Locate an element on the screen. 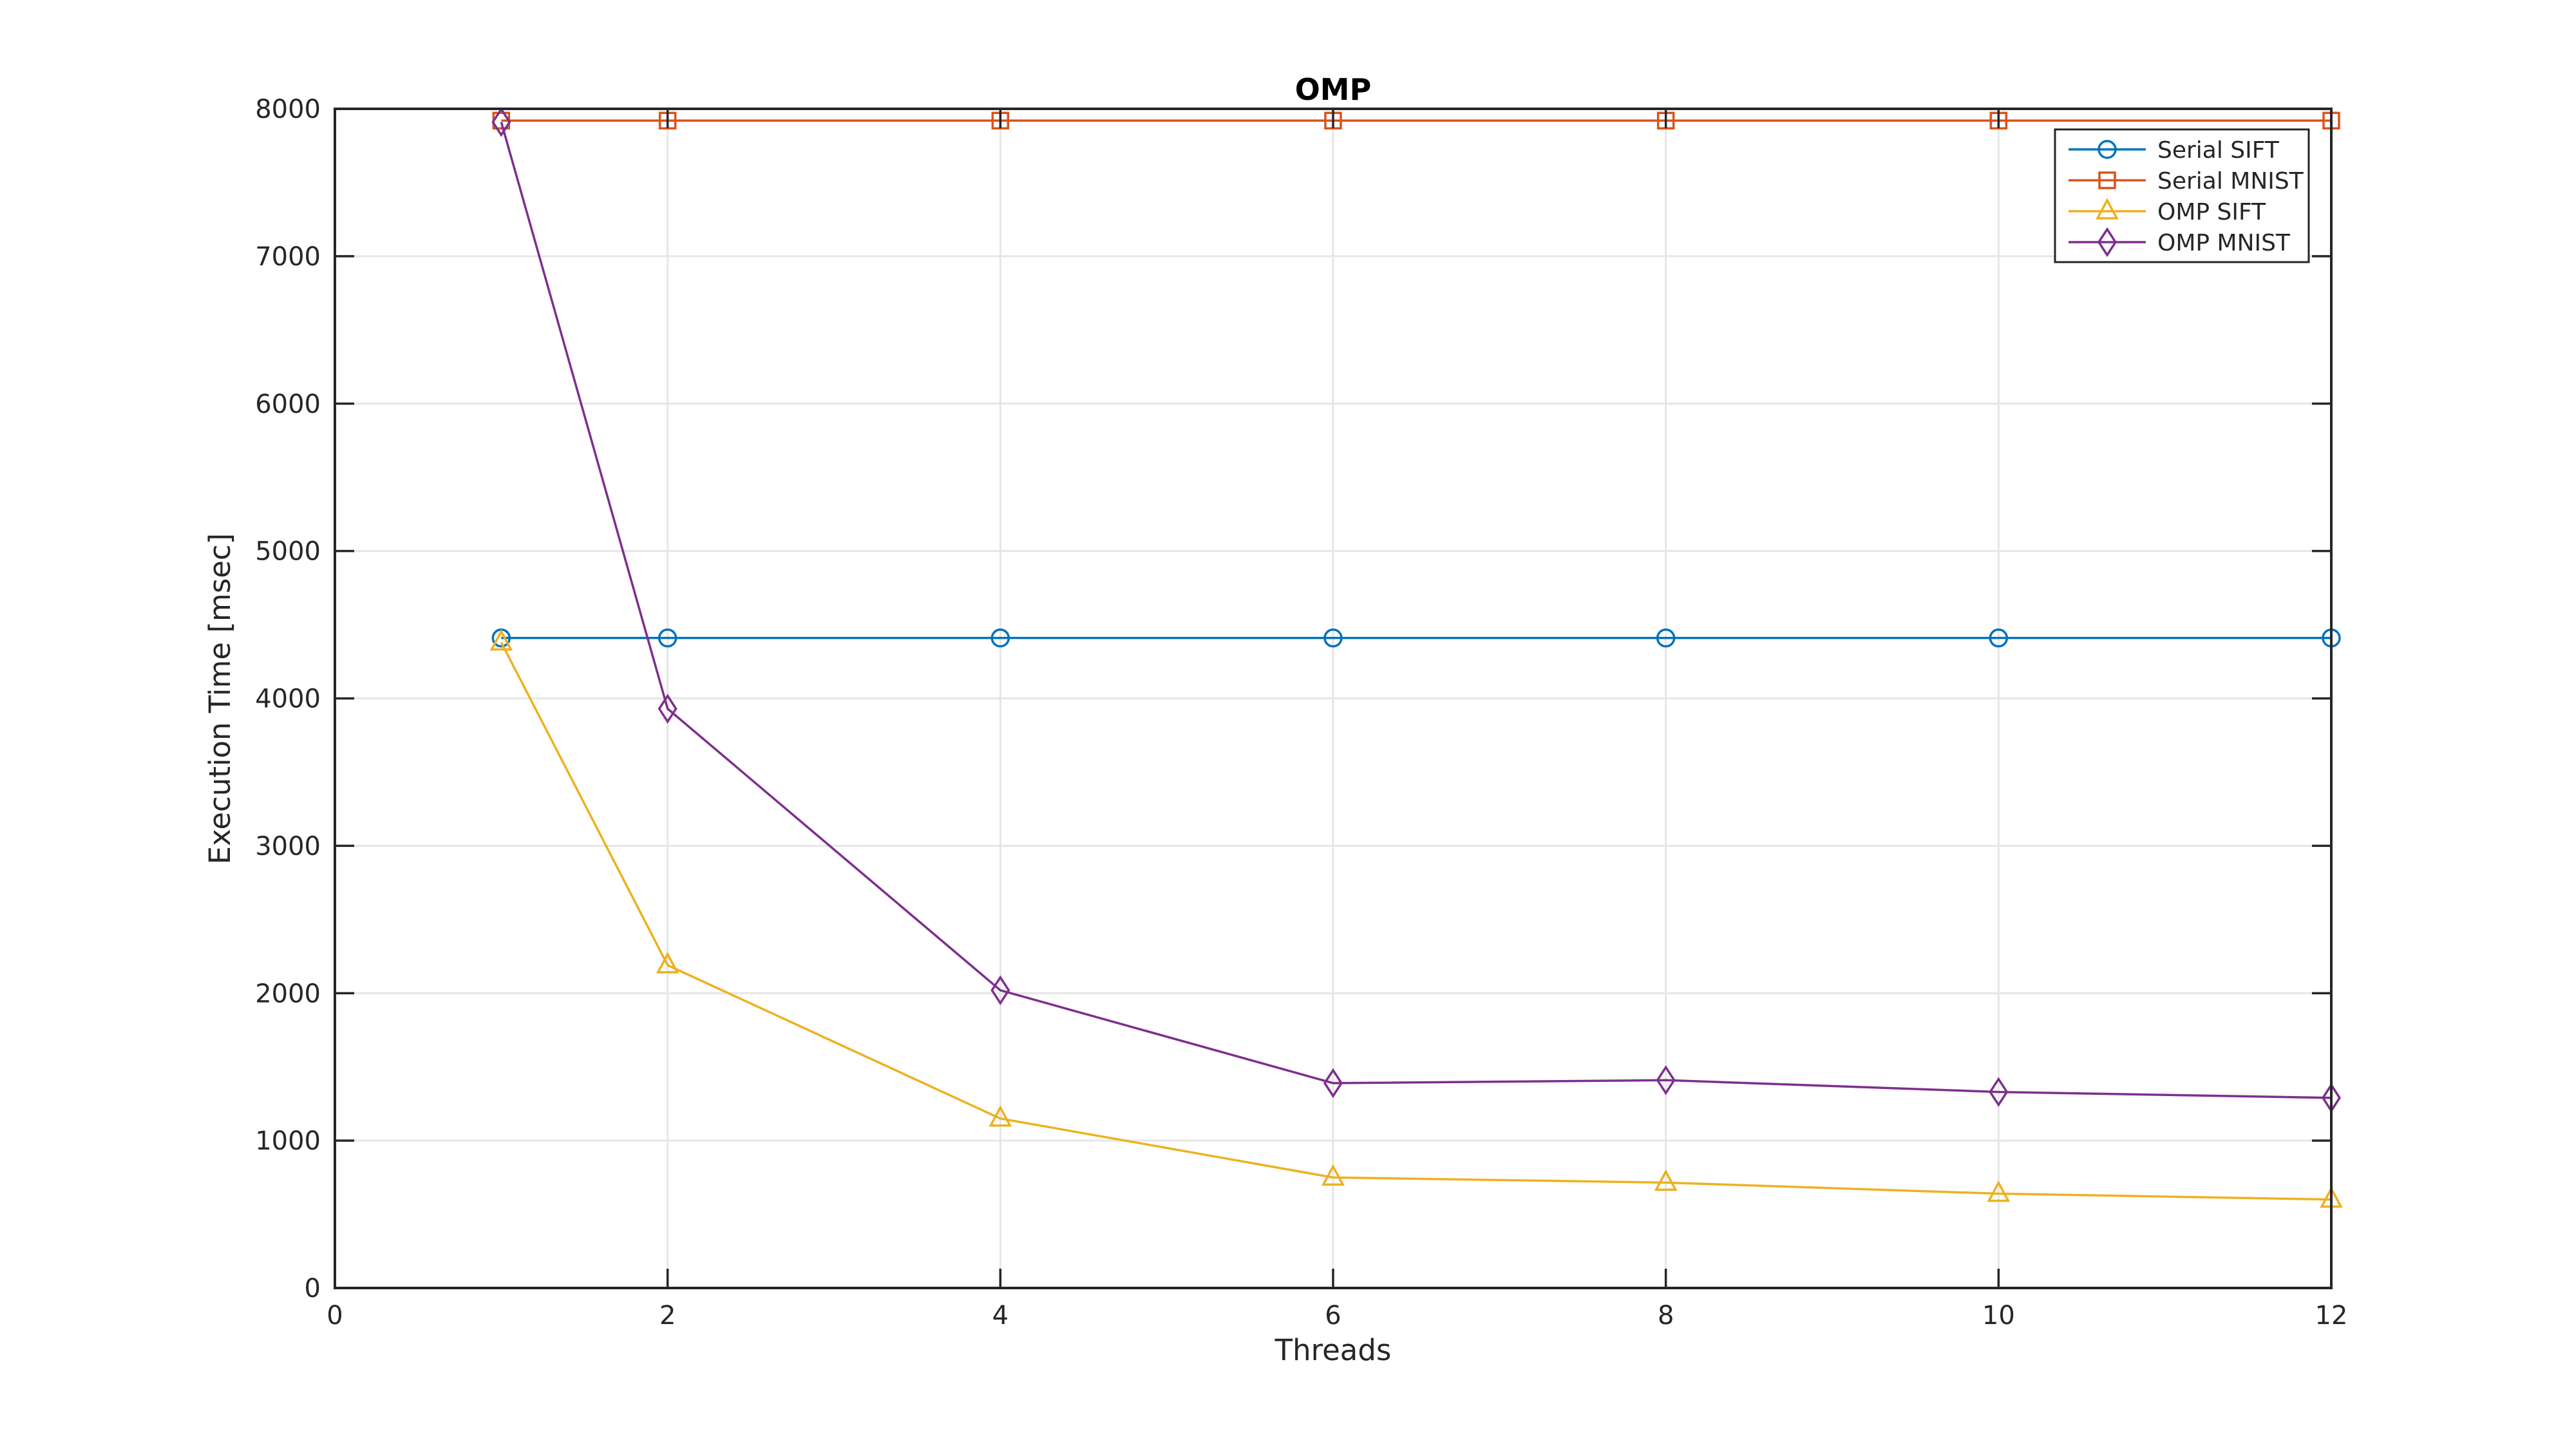 Image resolution: width=2576 pixels, height=1449 pixels. y-tick-label: 8000 is located at coordinates (288, 109).